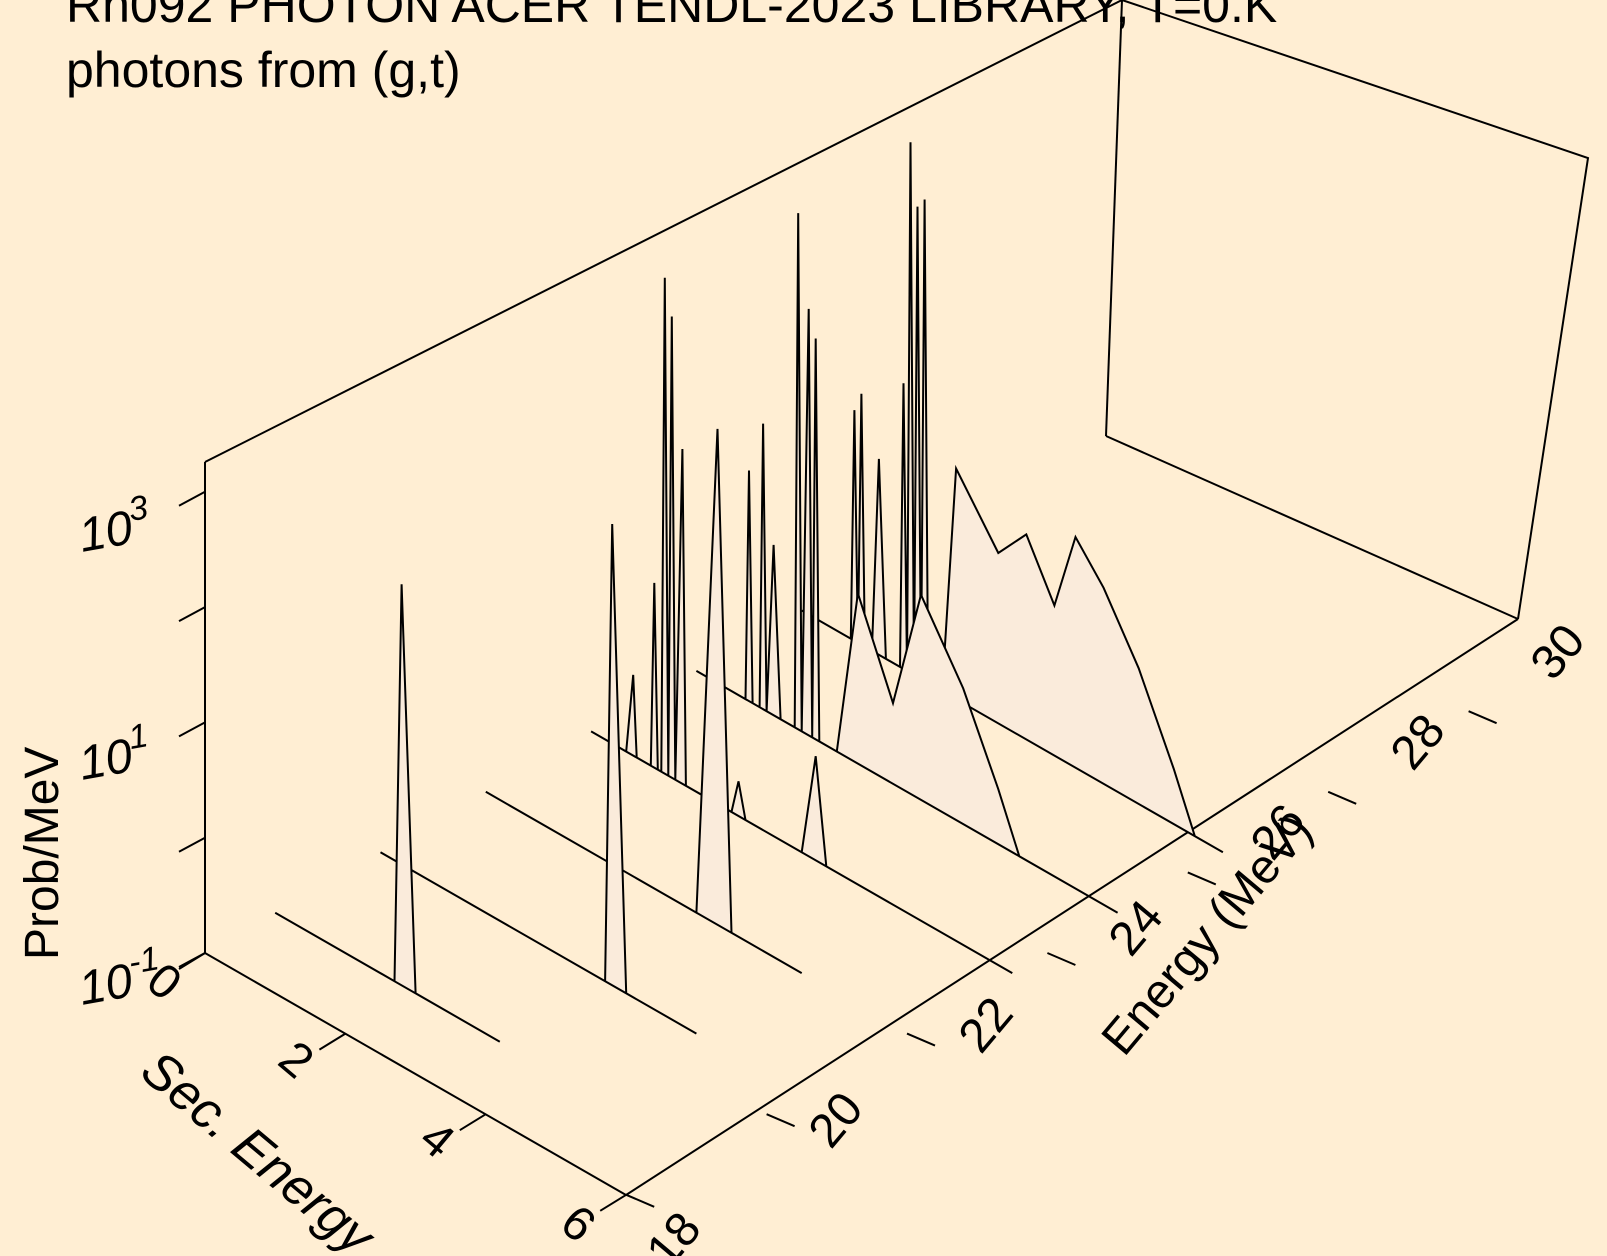 The width and height of the screenshot is (1607, 1256). I want to click on svg-text: 10⁻¹, so click(119, 977).